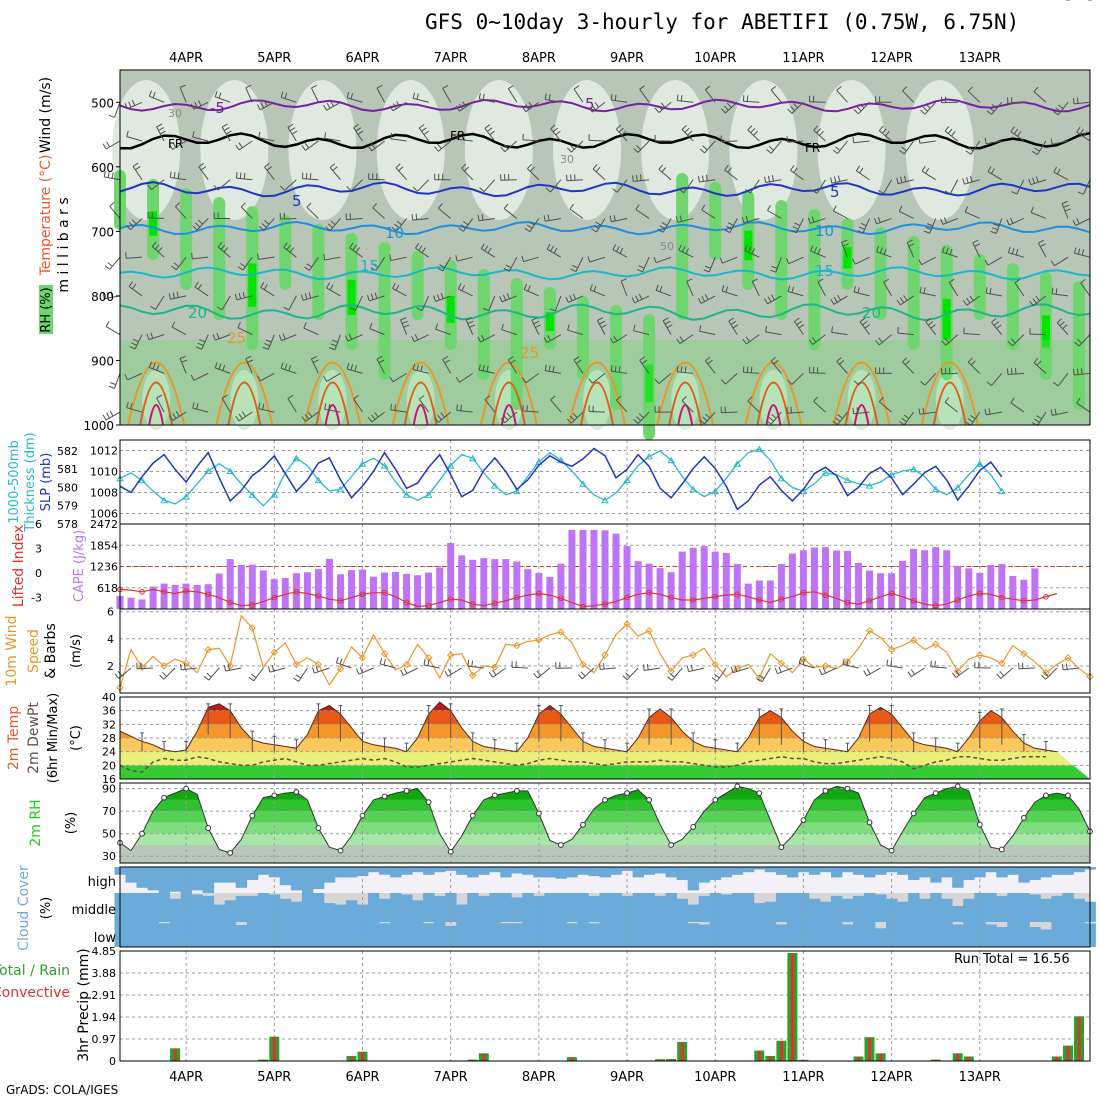  I want to click on isotherm-30-arc, so click(420, 415).